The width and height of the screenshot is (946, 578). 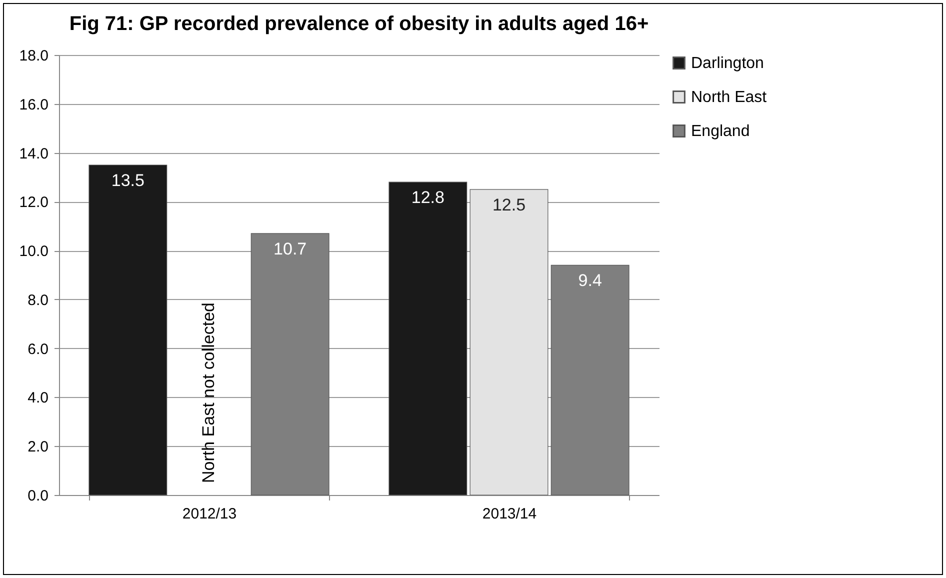 I want to click on y-tick-label: 18.0, so click(x=33, y=56).